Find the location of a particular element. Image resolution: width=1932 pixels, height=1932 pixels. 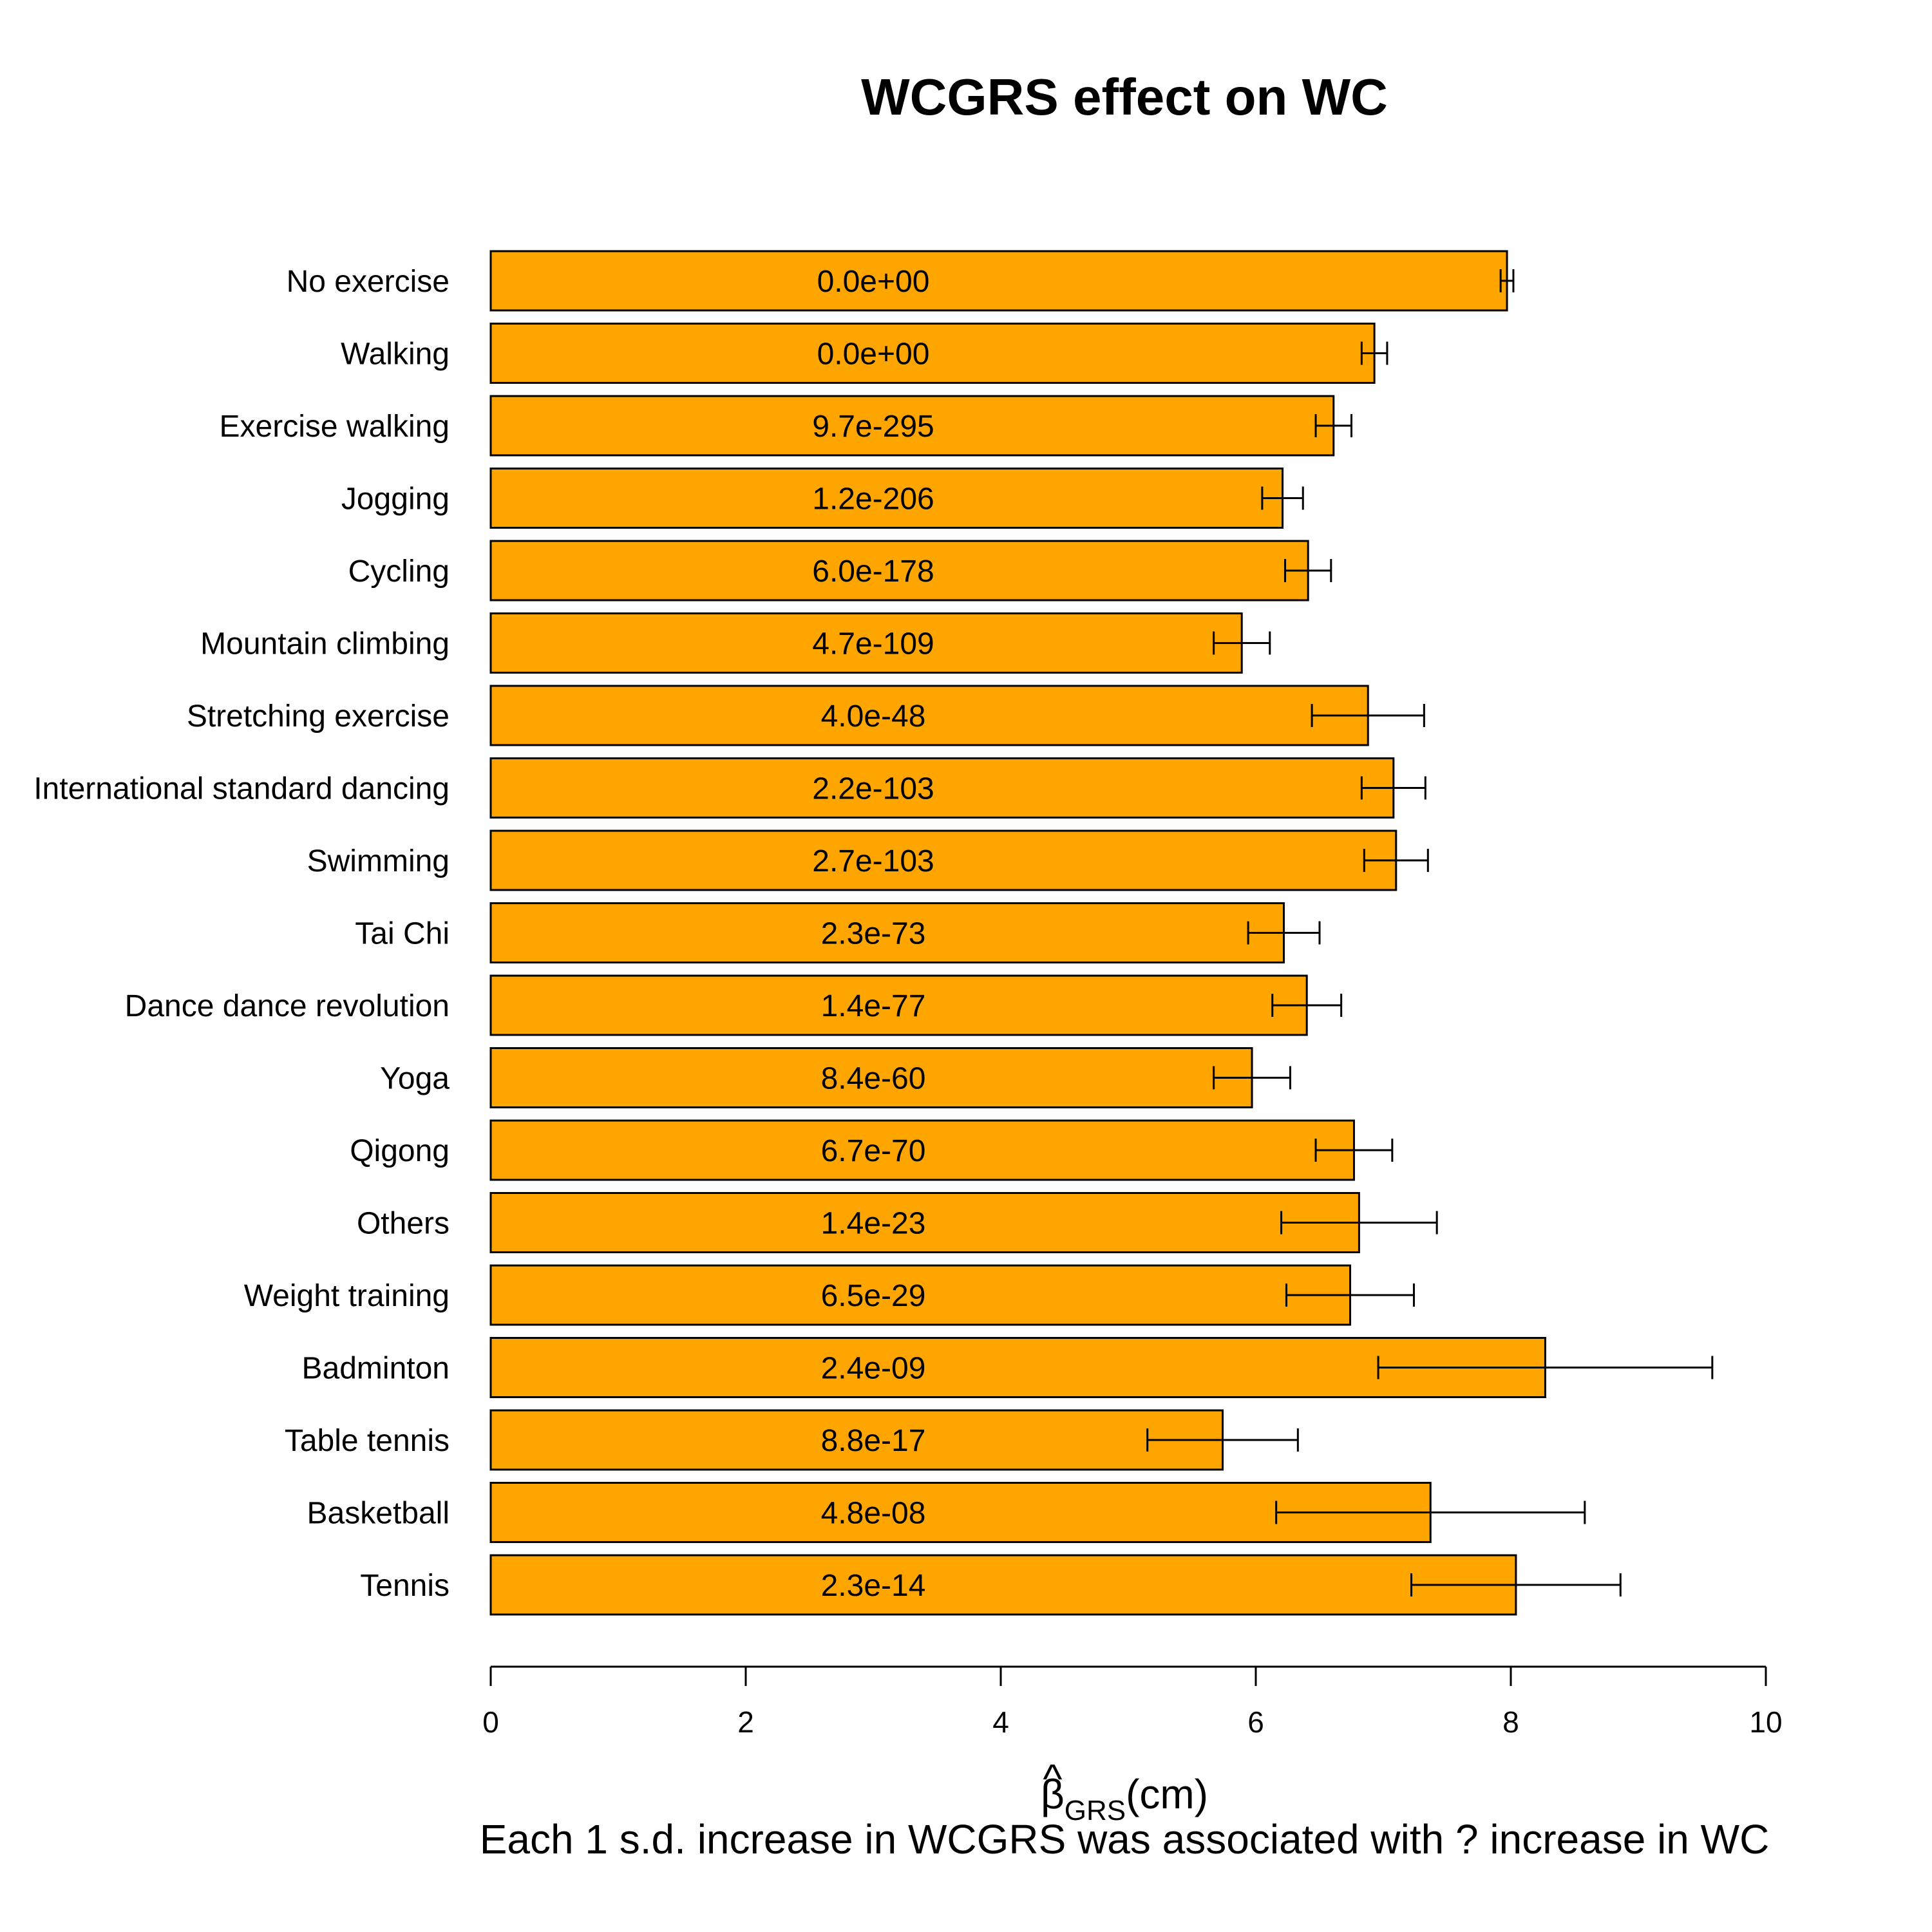

category-label: Swimming is located at coordinates (379, 861).